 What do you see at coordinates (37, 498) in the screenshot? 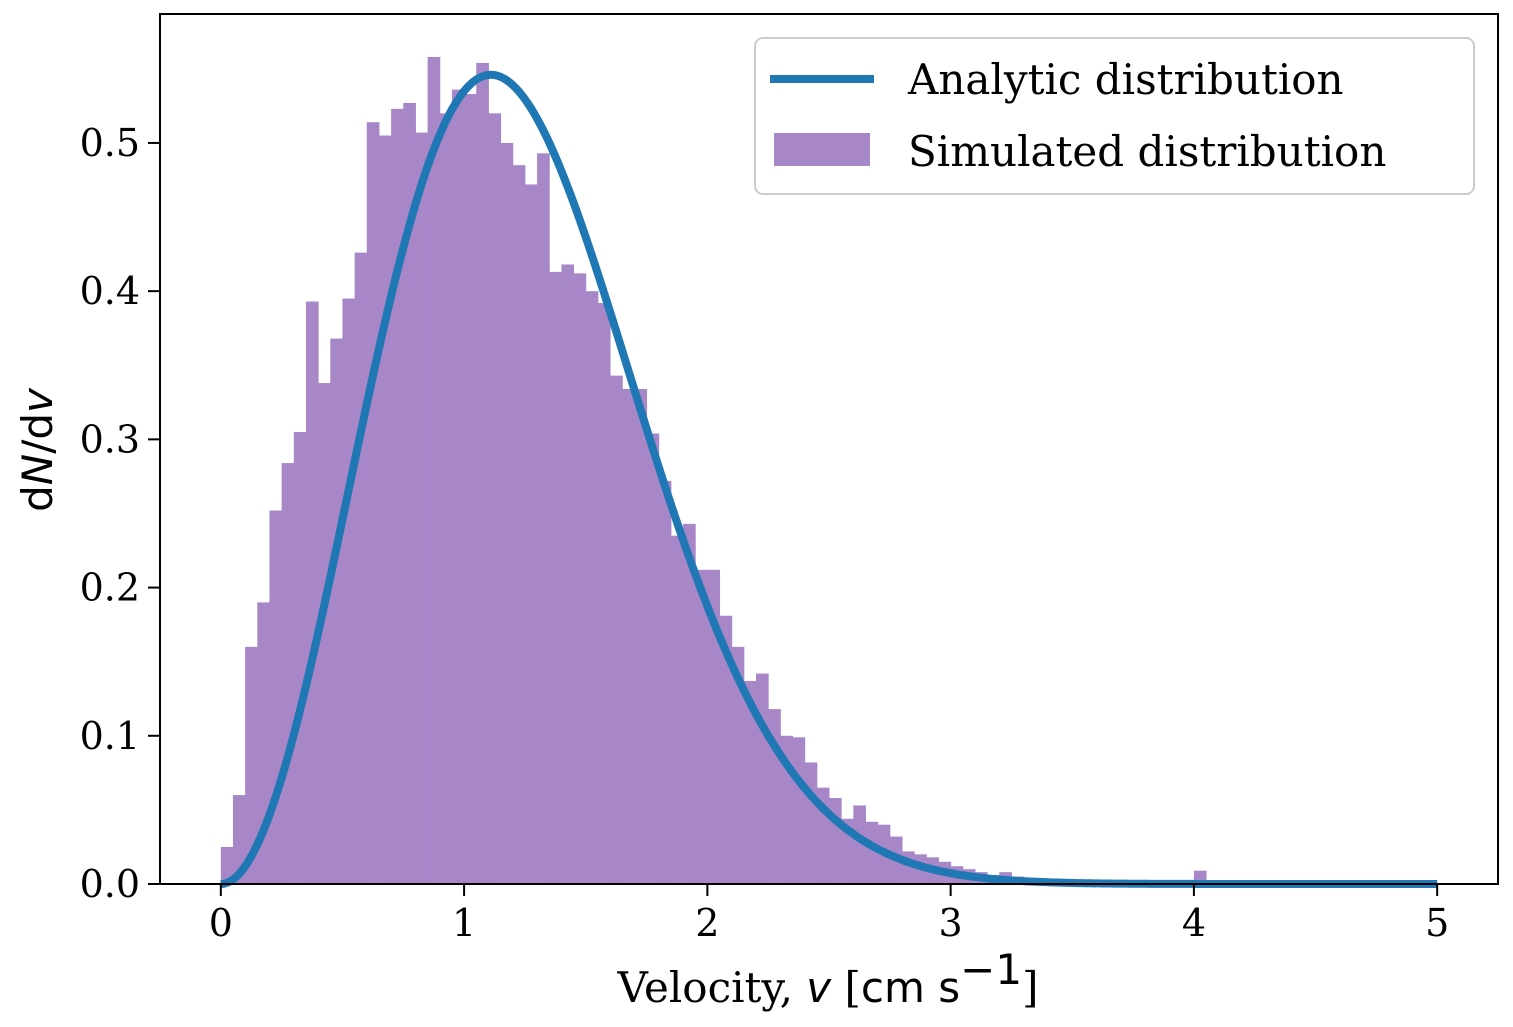
I see `y-axis-label-d: d` at bounding box center [37, 498].